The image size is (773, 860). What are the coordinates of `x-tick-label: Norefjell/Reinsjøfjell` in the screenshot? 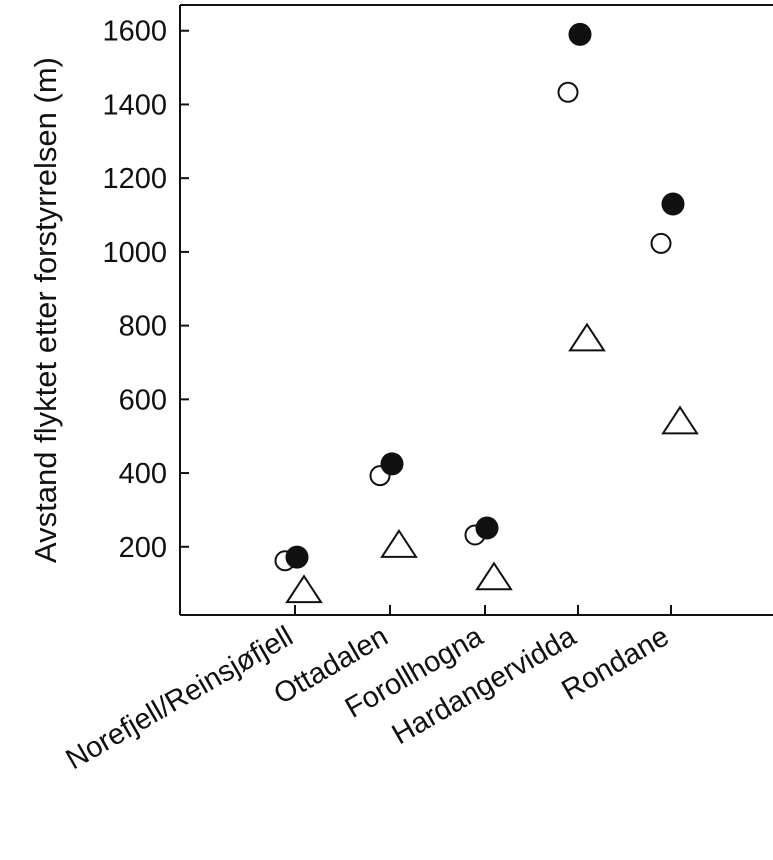 It's located at (180, 698).